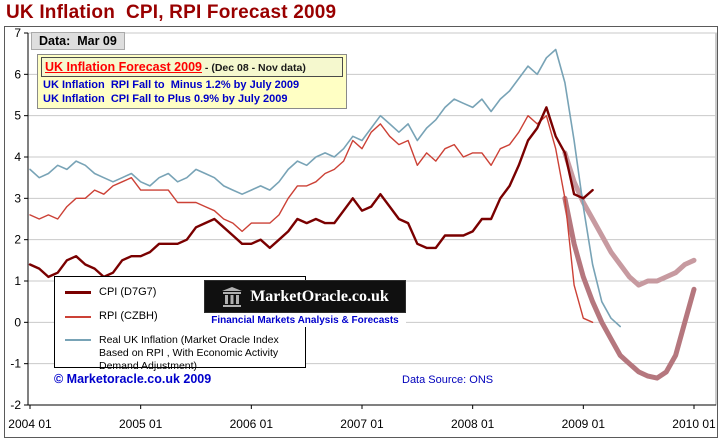 The height and width of the screenshot is (442, 722). Describe the element at coordinates (254, 68) in the screenshot. I see `forecast-headline-suffix: - (Dec 08 - Nov data)` at that location.